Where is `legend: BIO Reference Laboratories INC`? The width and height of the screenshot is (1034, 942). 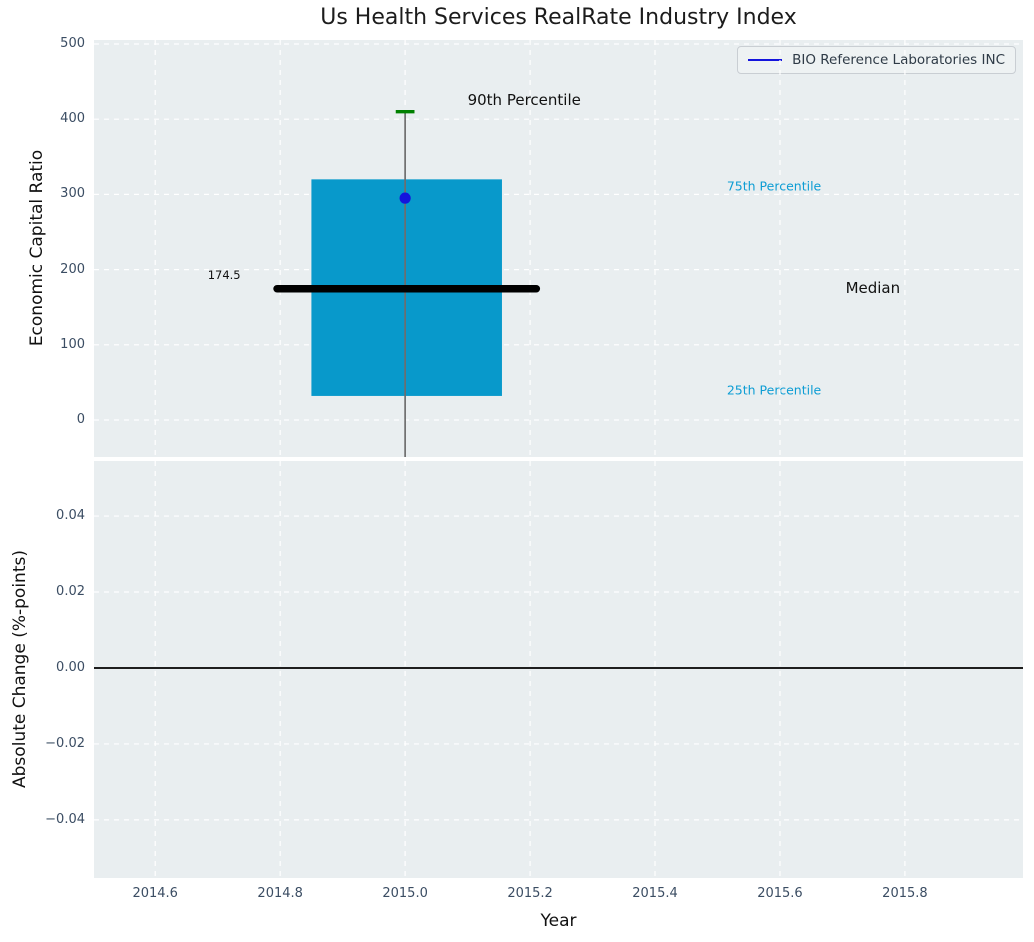 legend: BIO Reference Laboratories INC is located at coordinates (876, 60).